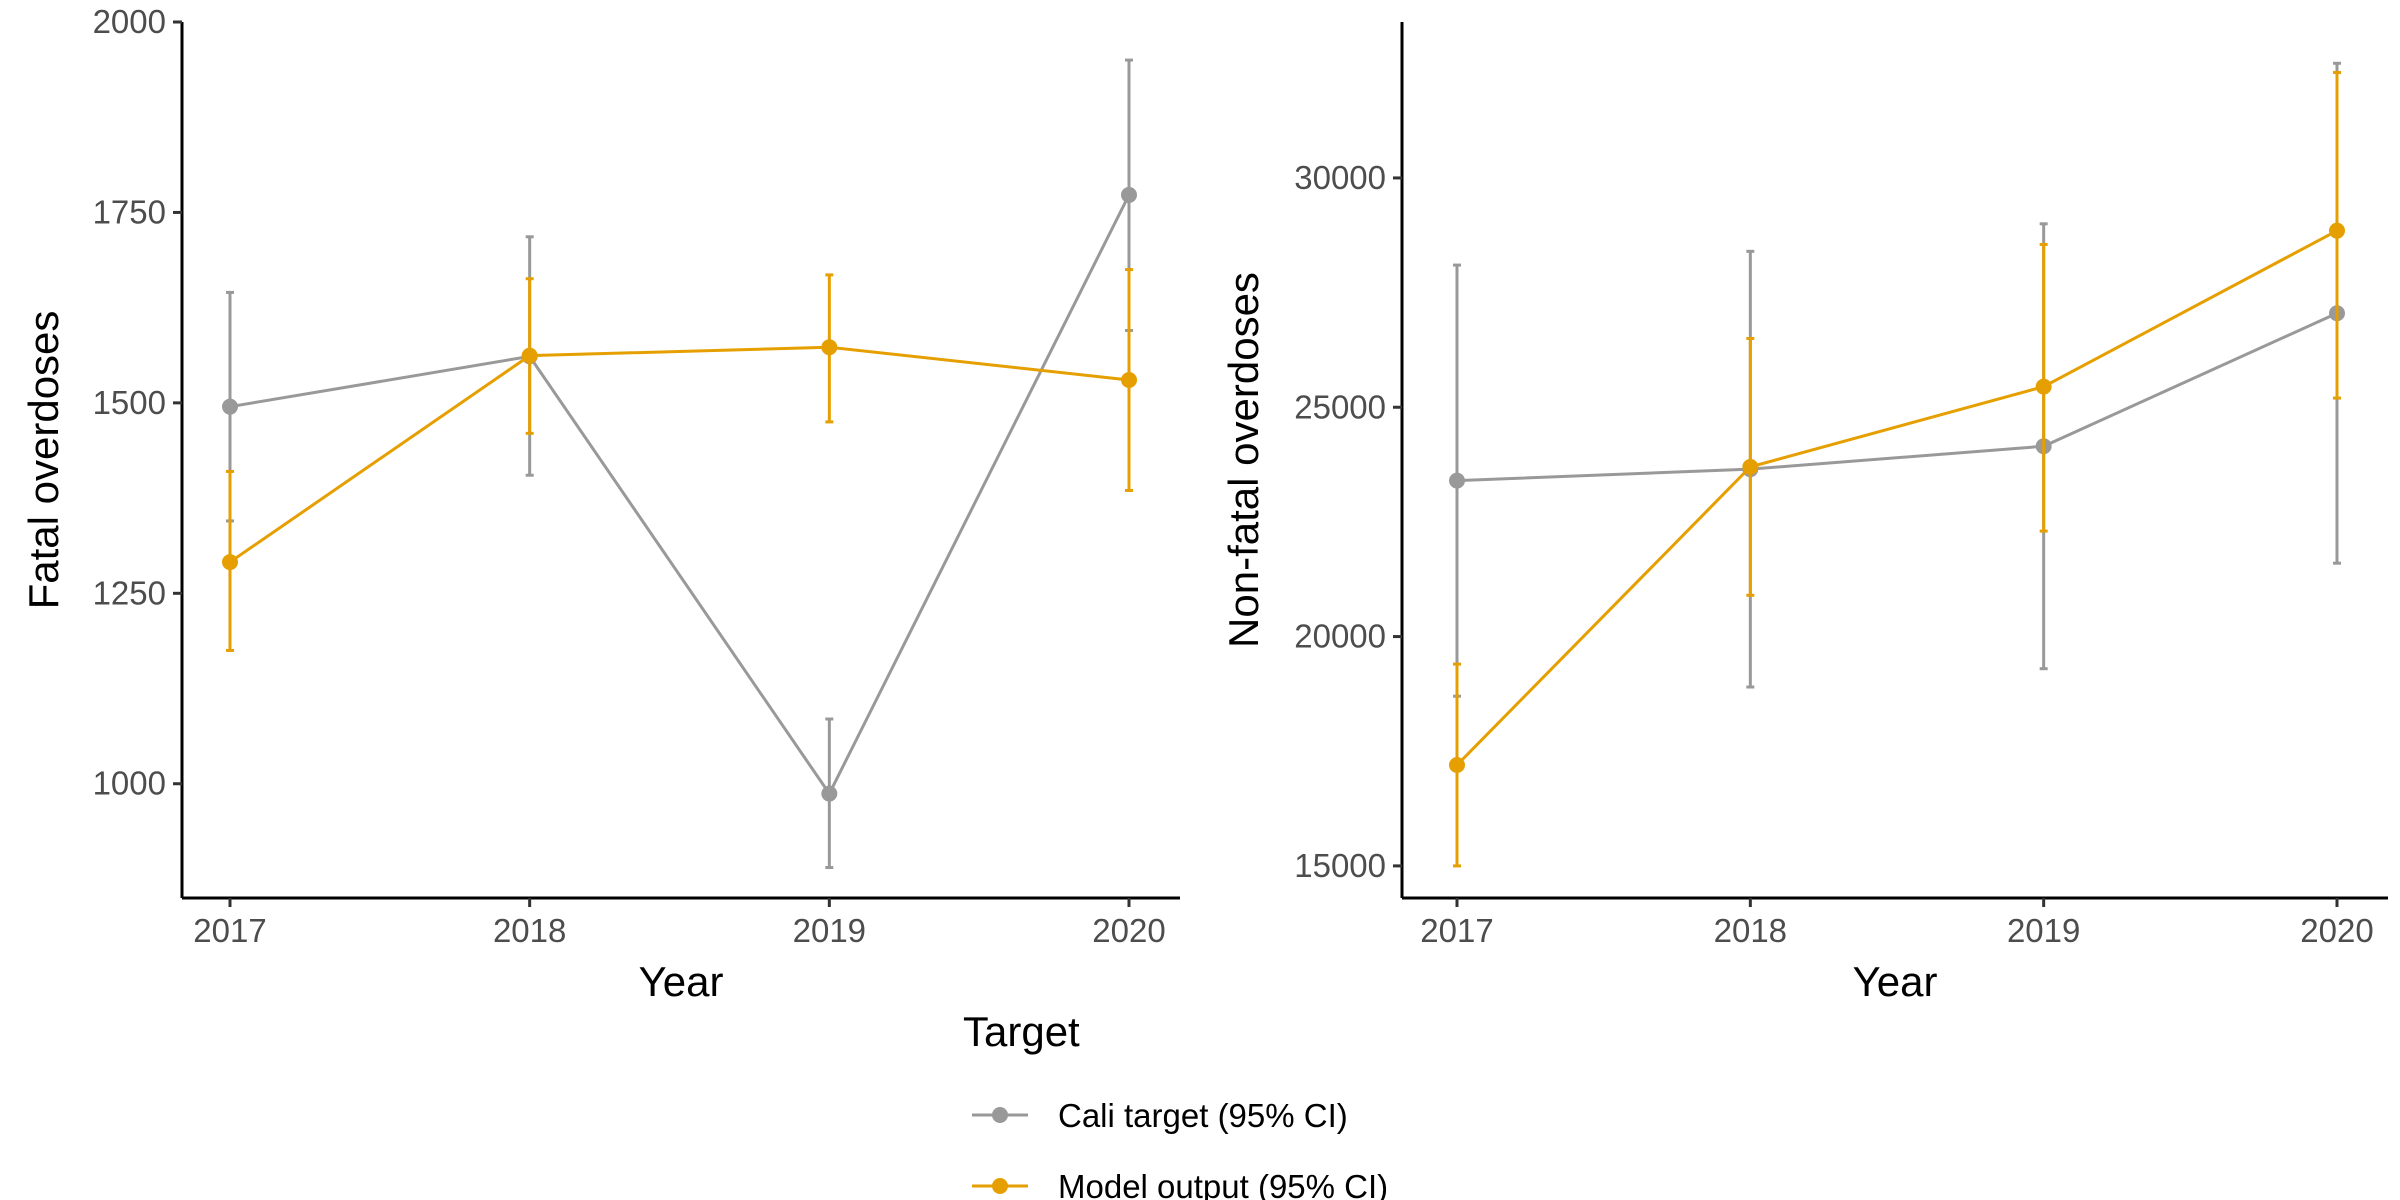 The width and height of the screenshot is (2400, 1200). What do you see at coordinates (1021, 1031) in the screenshot?
I see `legend-title: Target` at bounding box center [1021, 1031].